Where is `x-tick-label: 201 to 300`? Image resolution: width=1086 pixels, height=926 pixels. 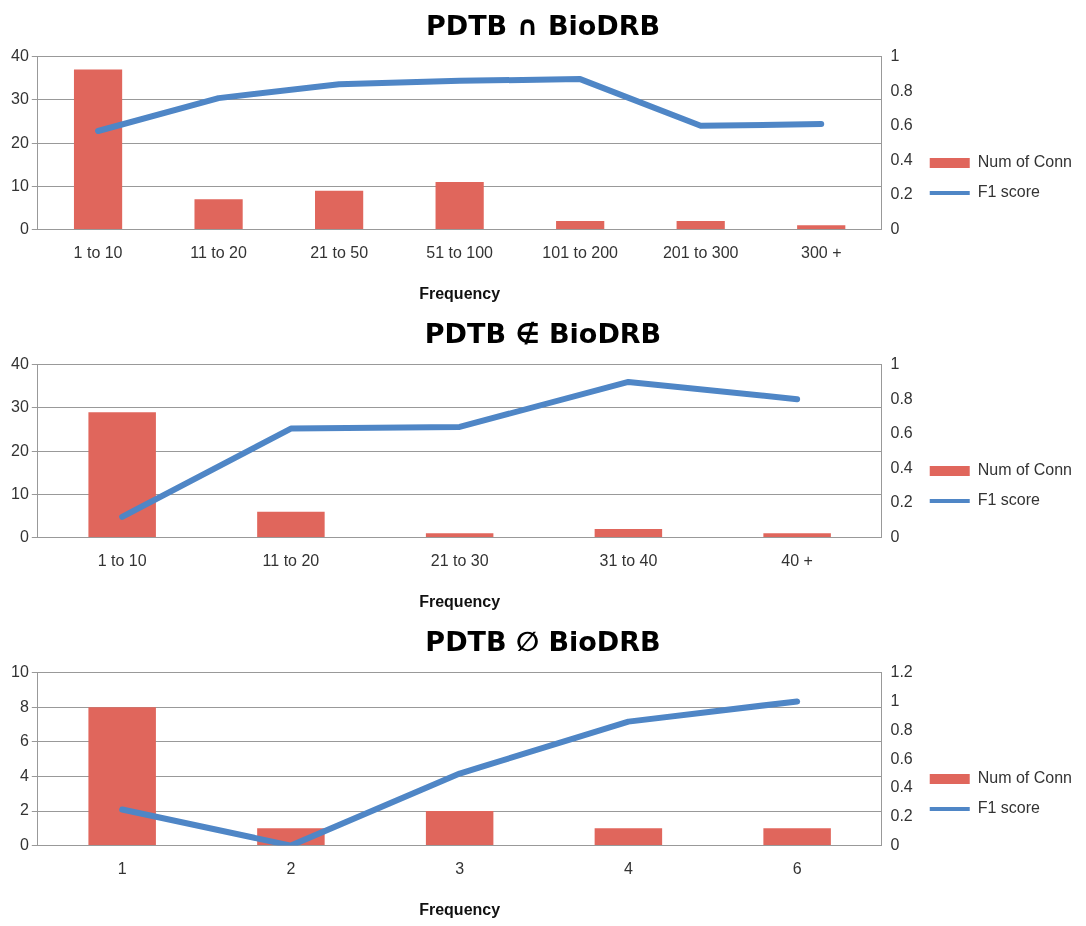 x-tick-label: 201 to 300 is located at coordinates (700, 252).